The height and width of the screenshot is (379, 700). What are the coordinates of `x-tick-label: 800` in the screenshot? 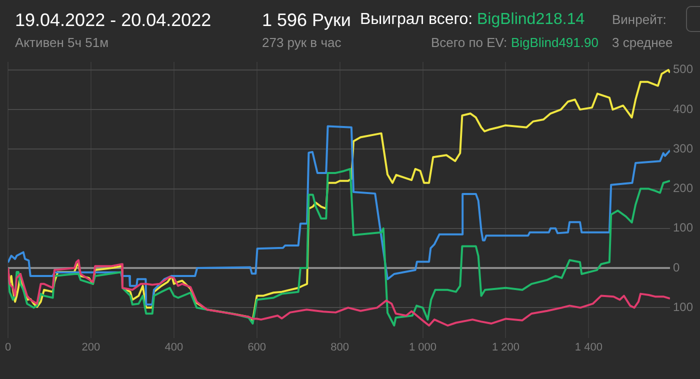 It's located at (339, 347).